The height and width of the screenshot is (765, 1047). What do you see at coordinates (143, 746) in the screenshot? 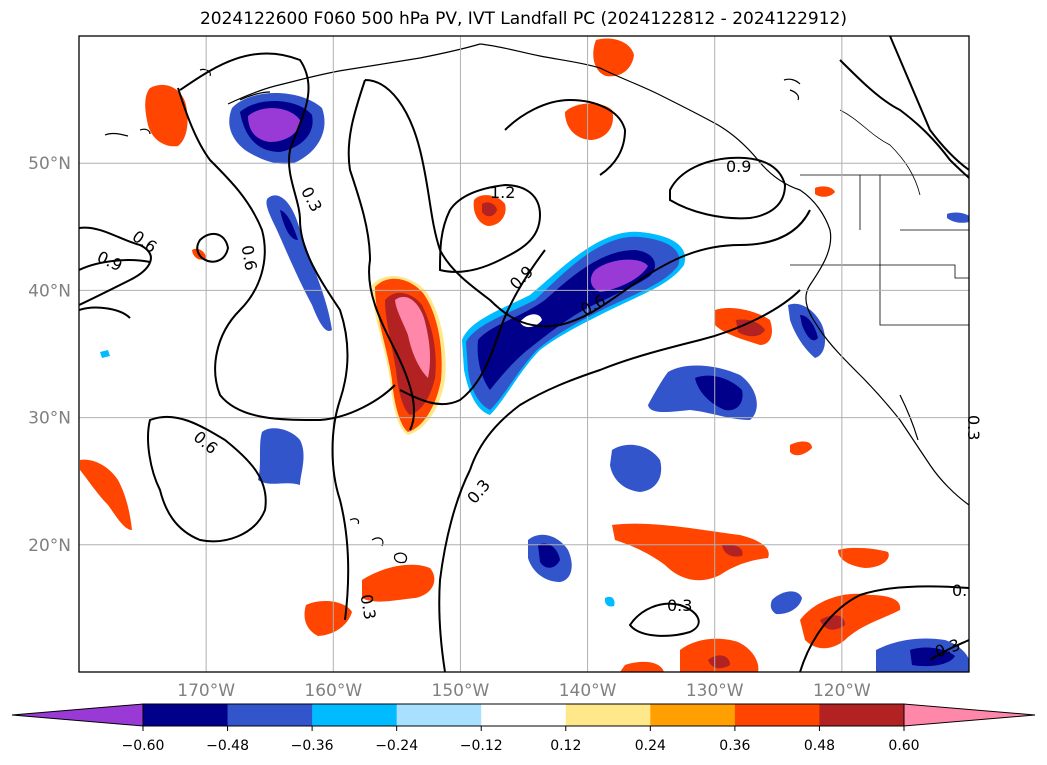
I see `colorbar-label: −0.60` at bounding box center [143, 746].